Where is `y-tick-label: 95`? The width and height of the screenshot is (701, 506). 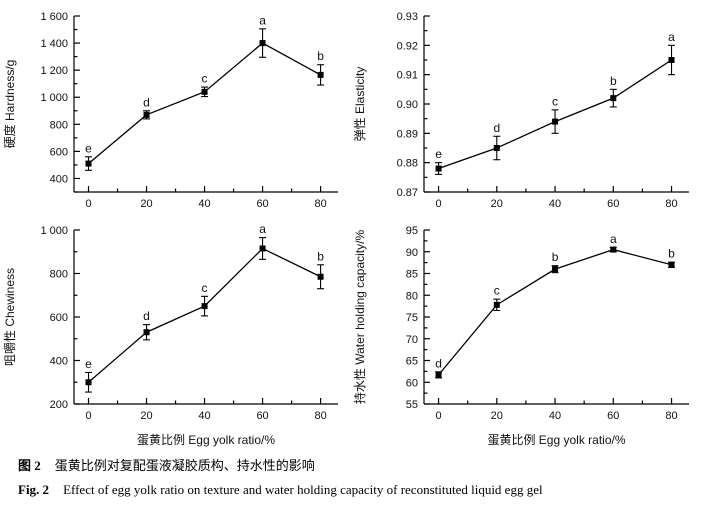 y-tick-label: 95 is located at coordinates (412, 231).